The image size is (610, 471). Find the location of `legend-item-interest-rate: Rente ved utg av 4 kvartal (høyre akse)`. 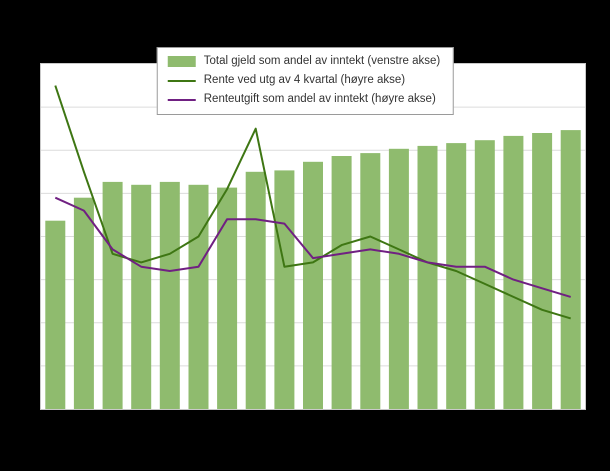

legend-item-interest-rate: Rente ved utg av 4 kvartal (høyre akse) is located at coordinates (304, 80).